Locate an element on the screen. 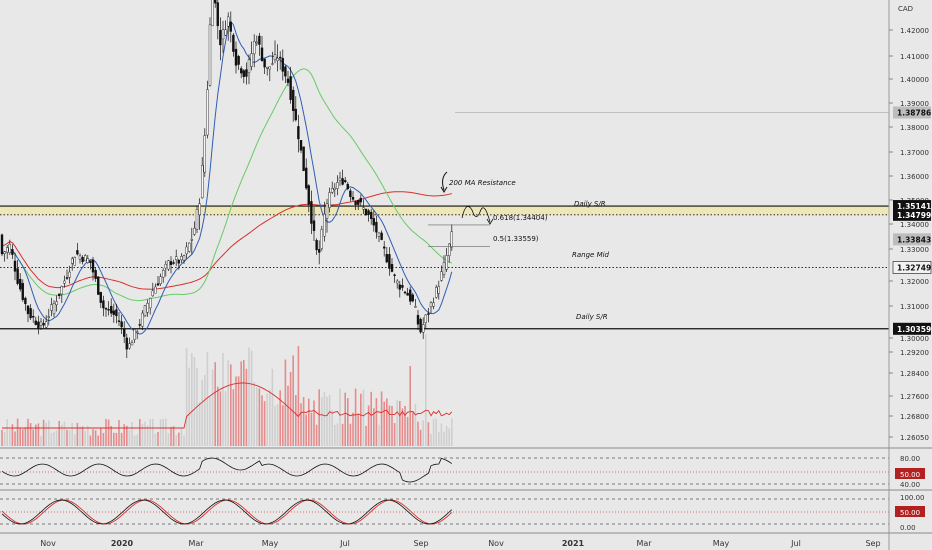  time-axis: Nov 2020 Mar May Jul Sep Nov 2021 Mar May Jul Sep is located at coordinates (460, 543).